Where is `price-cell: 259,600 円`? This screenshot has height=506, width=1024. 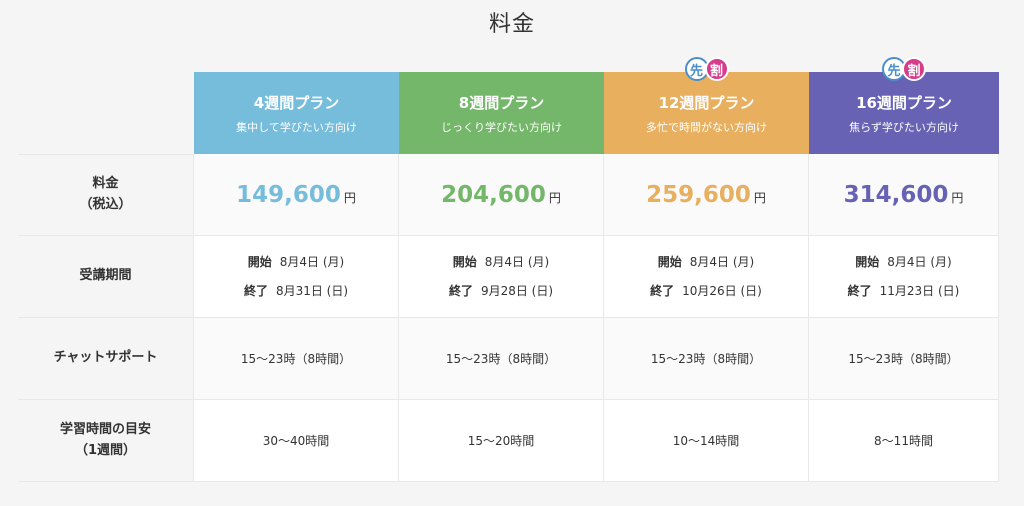
price-cell: 259,600 円 is located at coordinates (706, 195).